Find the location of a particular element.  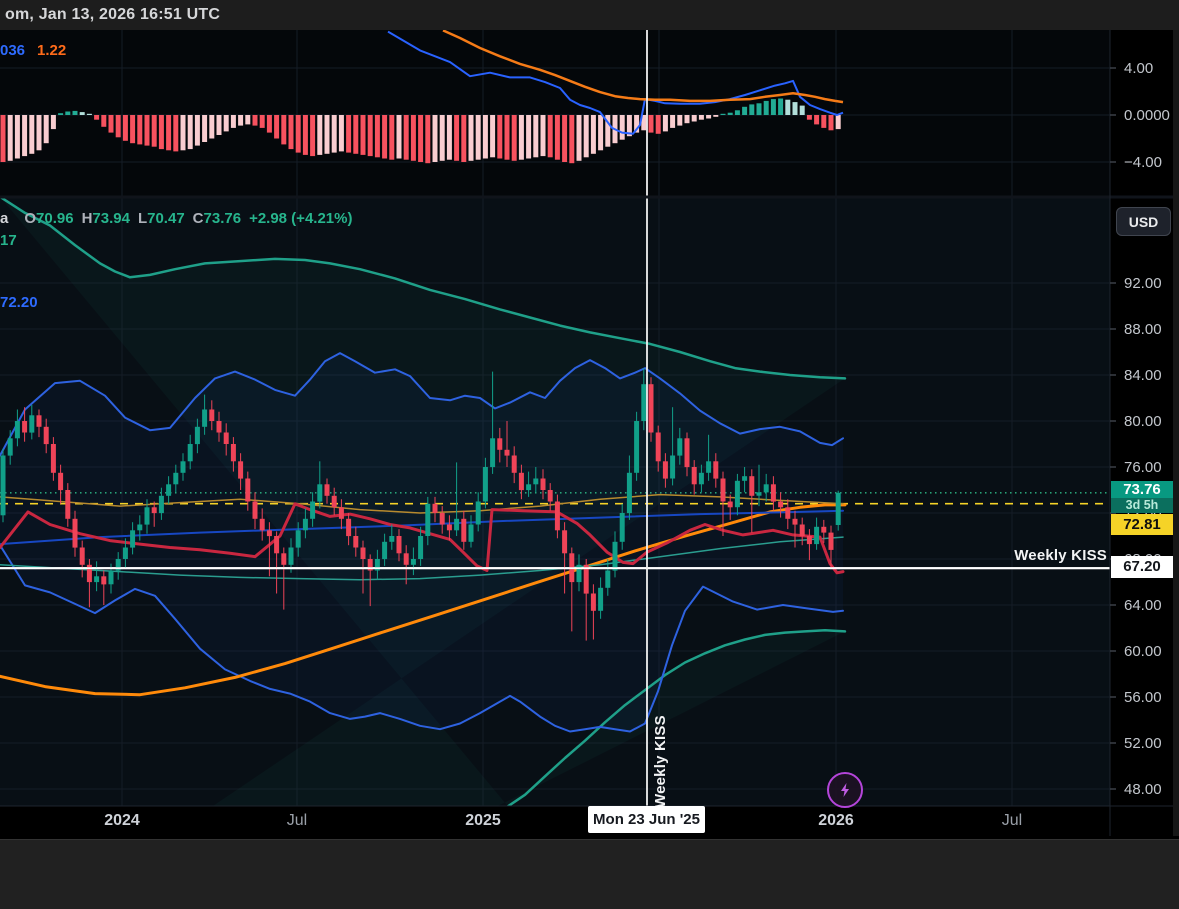

price-tick-label: 76.00 is located at coordinates (1143, 467).